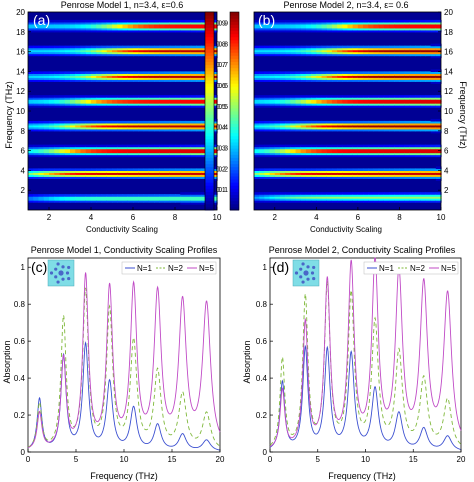  Describe the element at coordinates (367, 456) in the screenshot. I see `panel-d-x-ticks: 0 5 10 15 20` at that location.